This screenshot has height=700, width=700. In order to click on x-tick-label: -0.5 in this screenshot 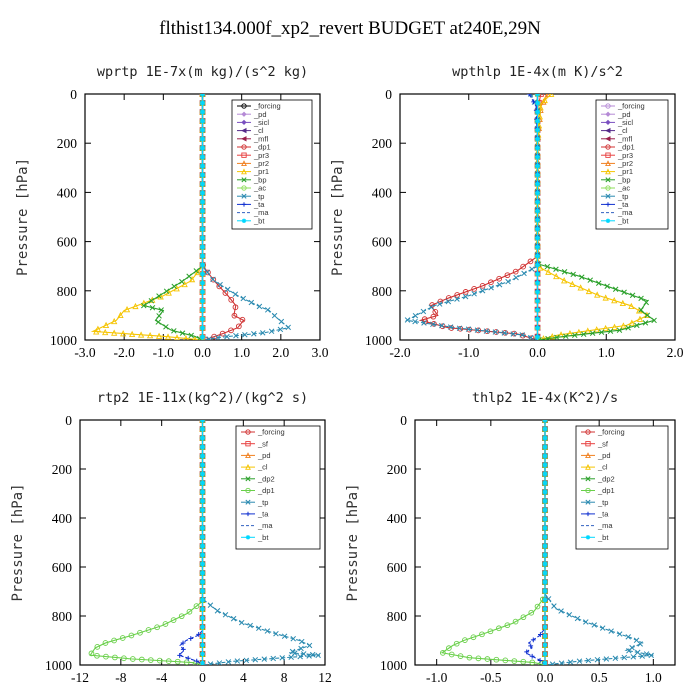, I will do `click(491, 677)`.